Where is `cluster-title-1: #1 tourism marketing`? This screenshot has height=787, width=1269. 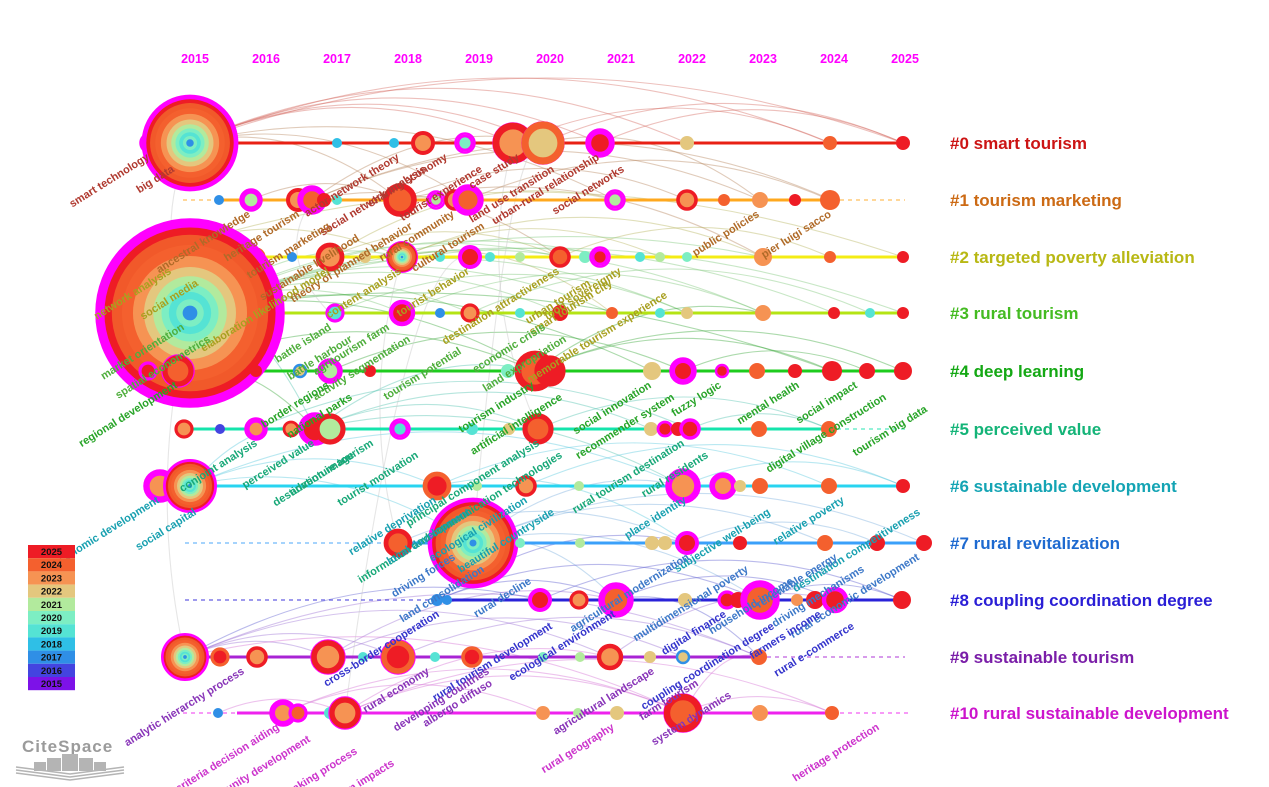 cluster-title-1: #1 tourism marketing is located at coordinates (1036, 200).